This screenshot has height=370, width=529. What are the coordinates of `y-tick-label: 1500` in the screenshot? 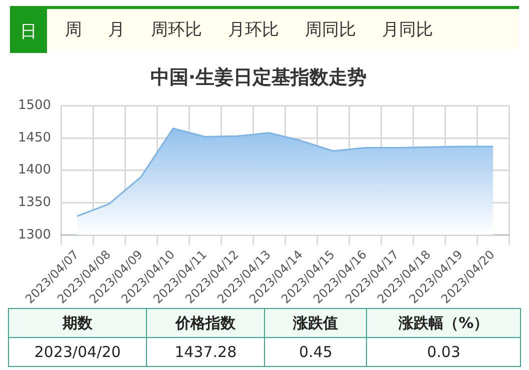 It's located at (35, 106).